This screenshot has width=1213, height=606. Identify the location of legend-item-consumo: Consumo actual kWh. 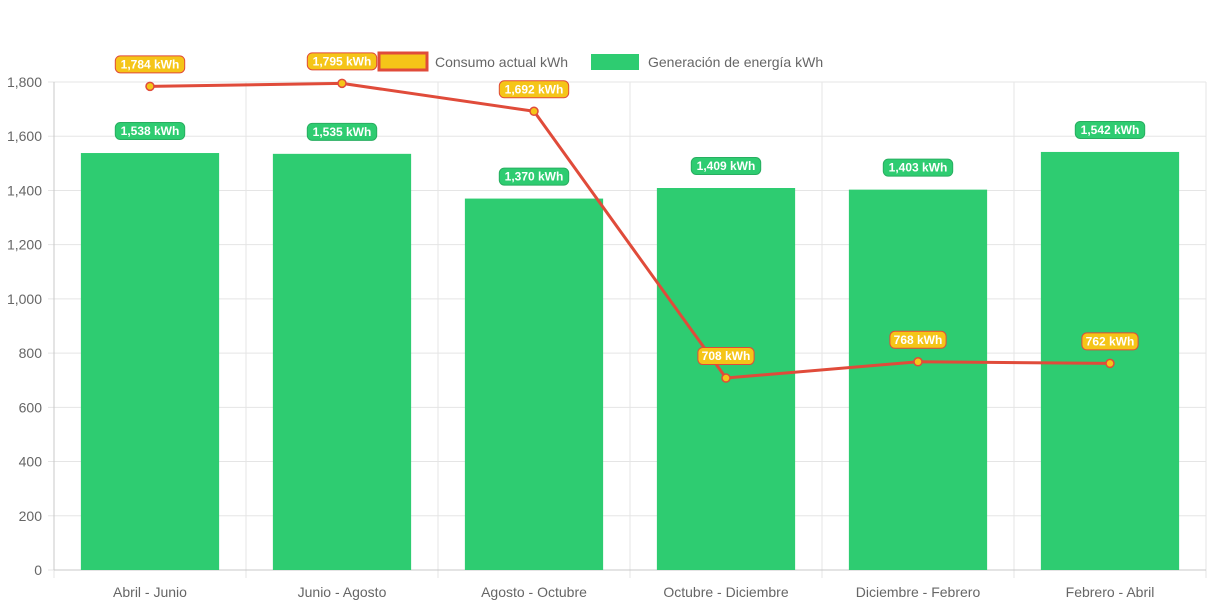
(472, 61).